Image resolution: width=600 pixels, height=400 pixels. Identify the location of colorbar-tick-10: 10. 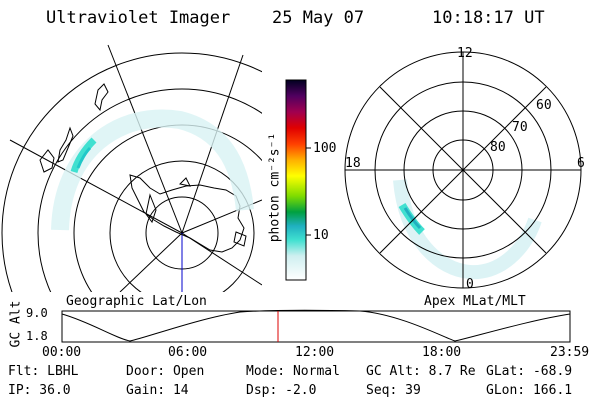
(321, 235).